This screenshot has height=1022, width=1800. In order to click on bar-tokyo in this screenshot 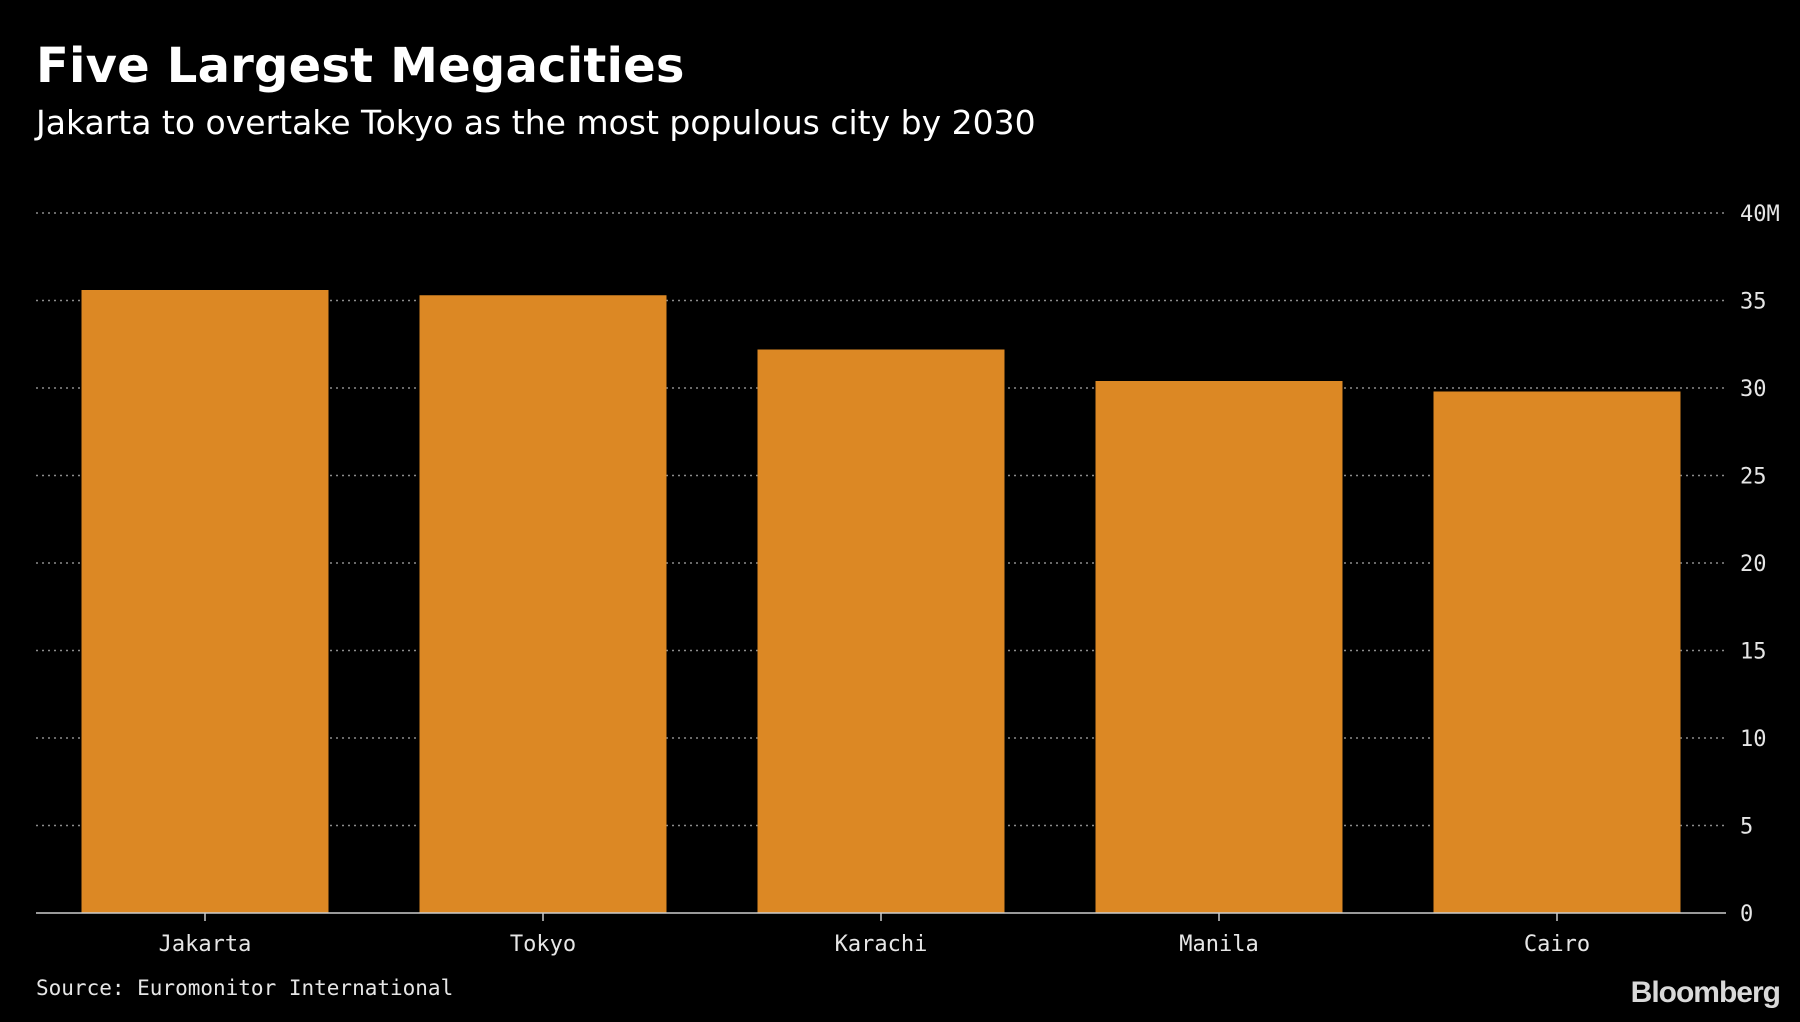, I will do `click(543, 604)`.